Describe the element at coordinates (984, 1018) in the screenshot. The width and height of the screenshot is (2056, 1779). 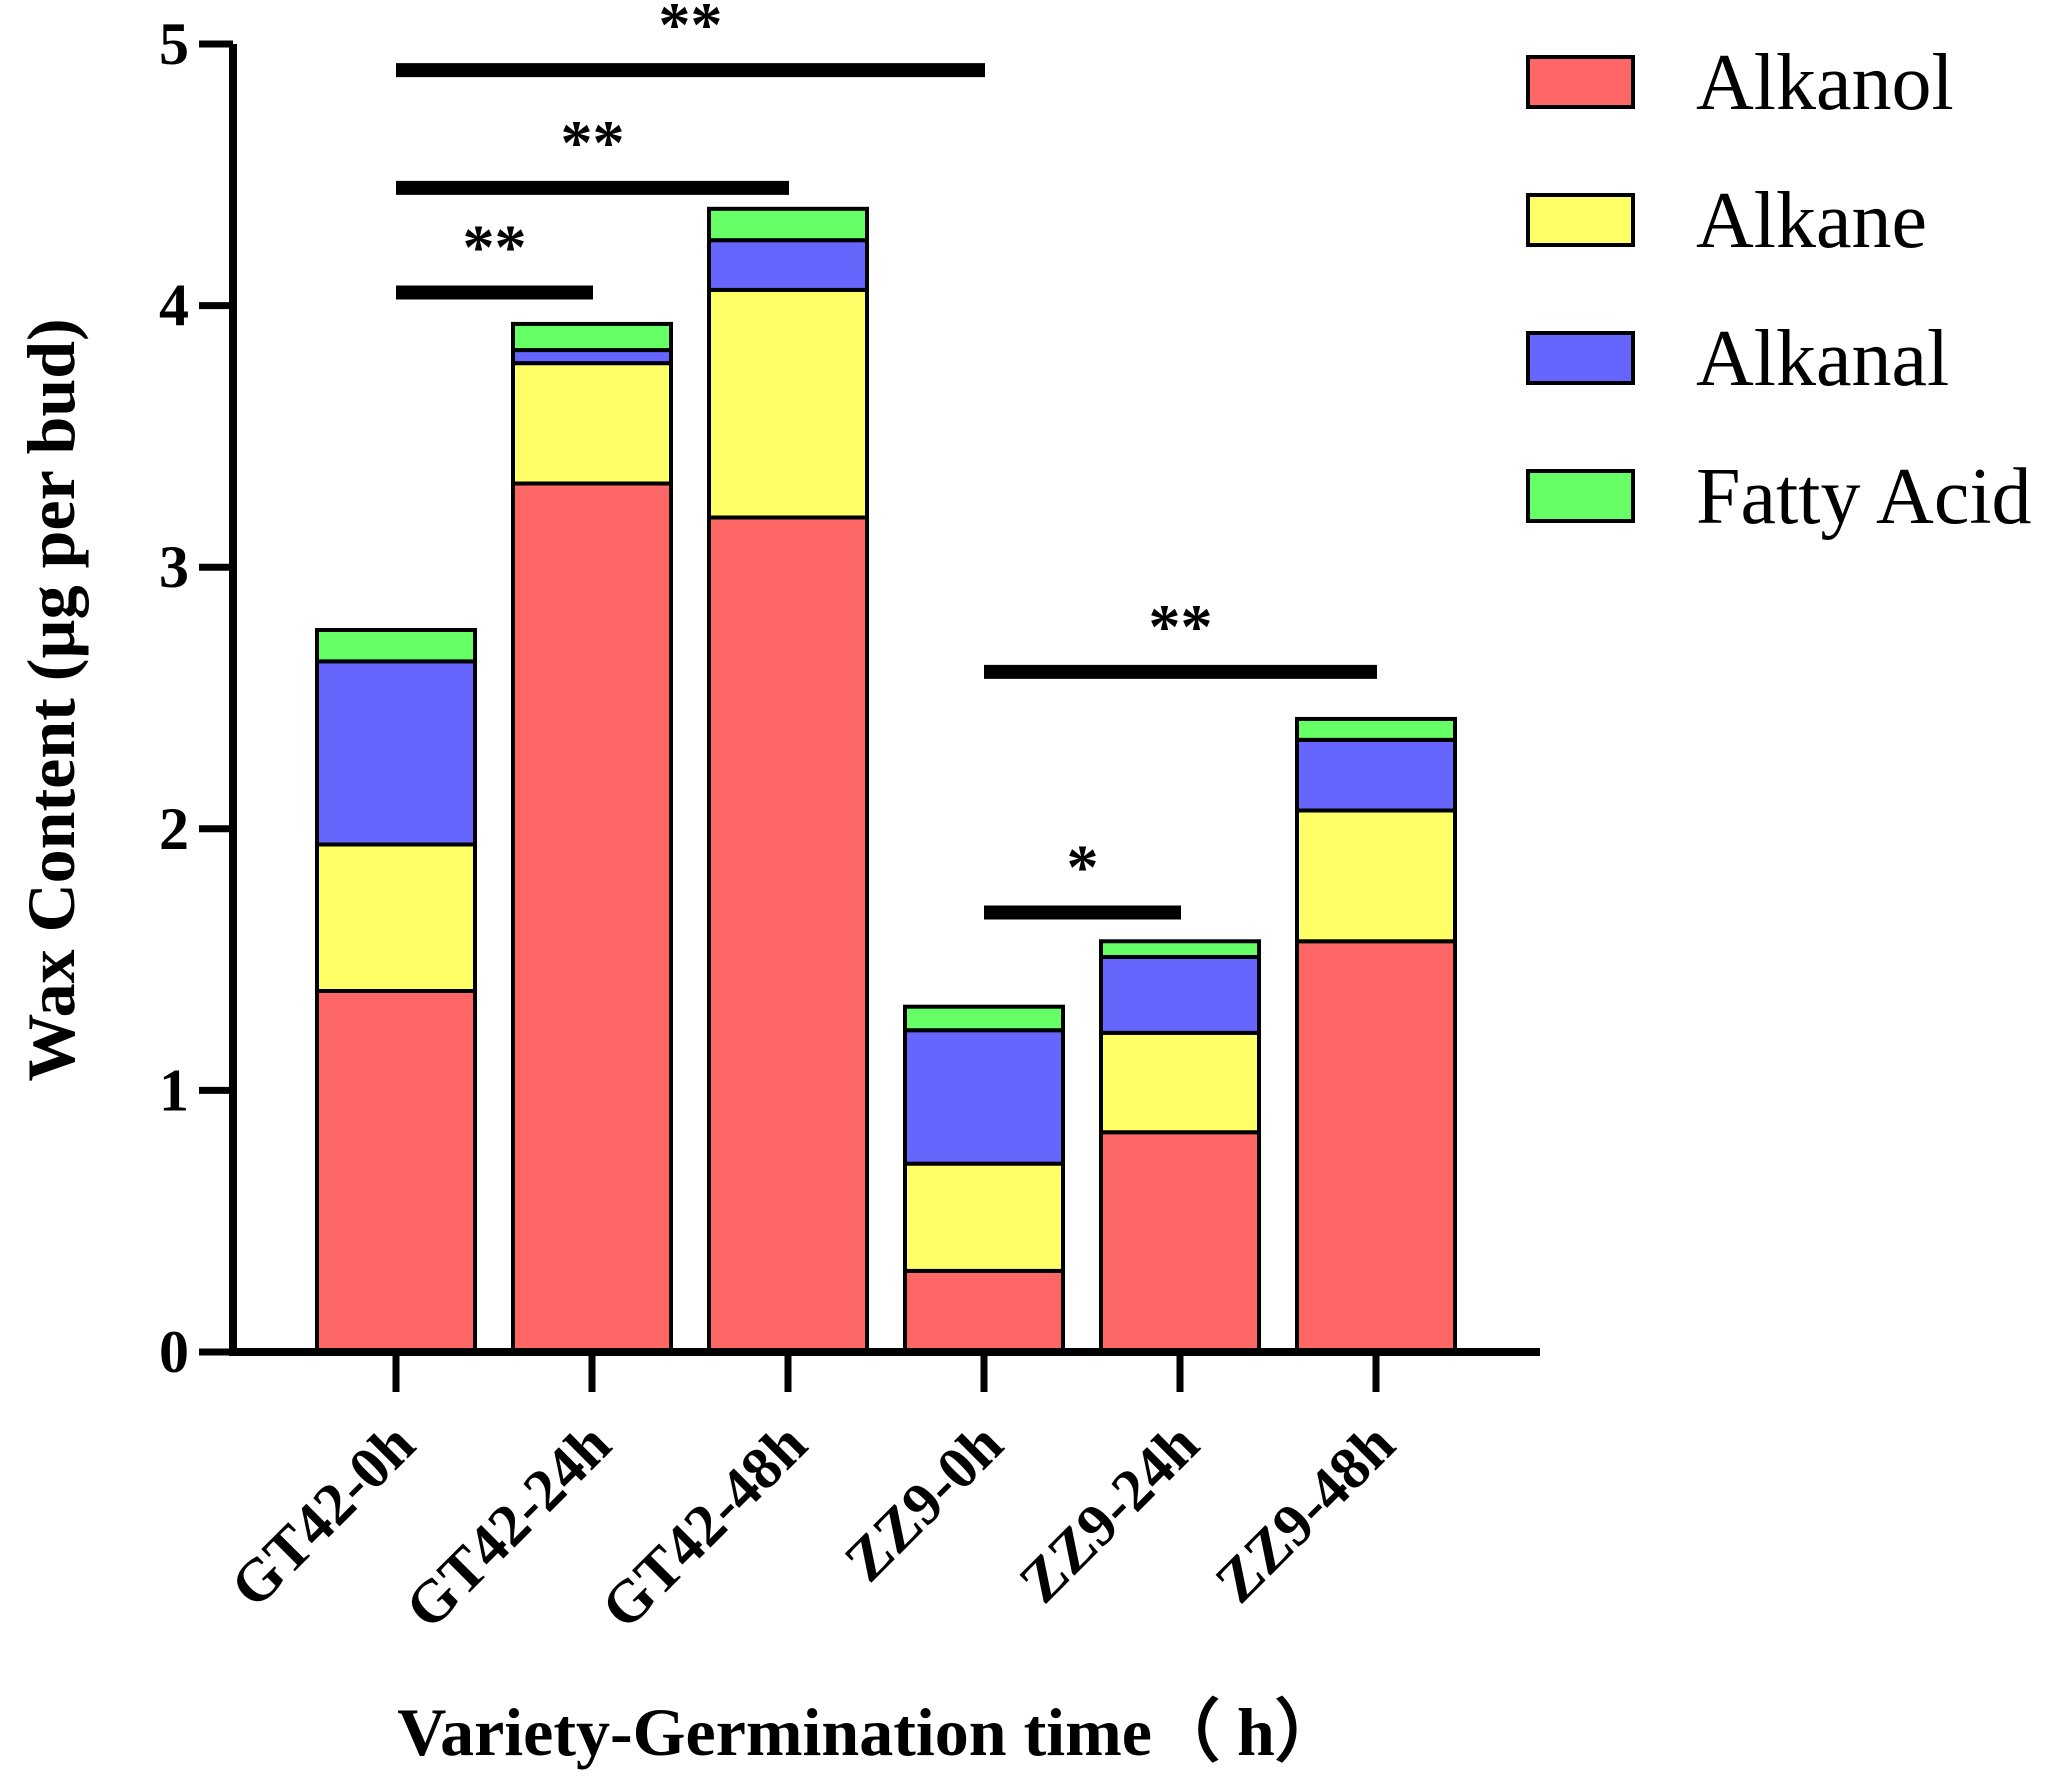
I see `bar-ZZ9-0h-fatty-acid` at that location.